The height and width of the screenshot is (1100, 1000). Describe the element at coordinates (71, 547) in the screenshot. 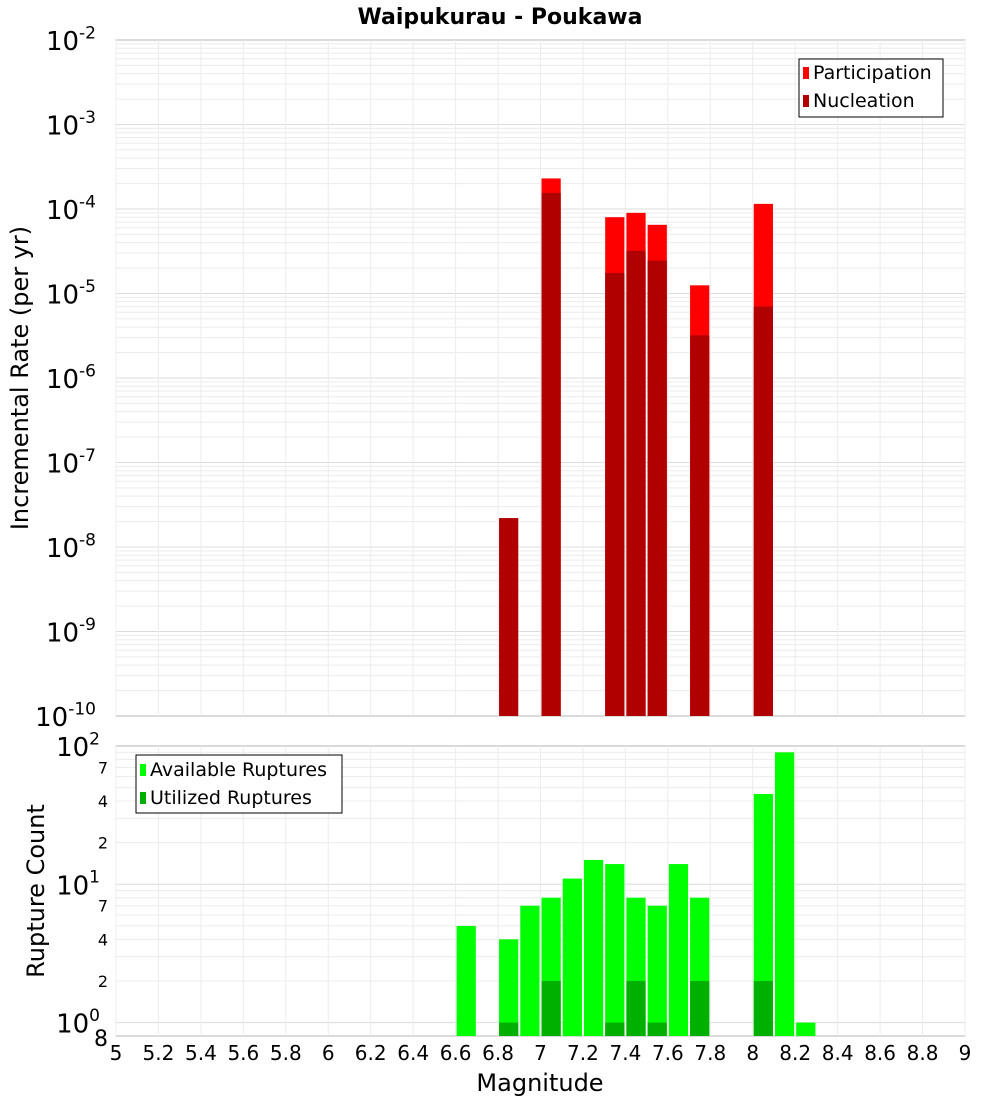

I see `top-y-tick-label: 10⁻⁸` at that location.